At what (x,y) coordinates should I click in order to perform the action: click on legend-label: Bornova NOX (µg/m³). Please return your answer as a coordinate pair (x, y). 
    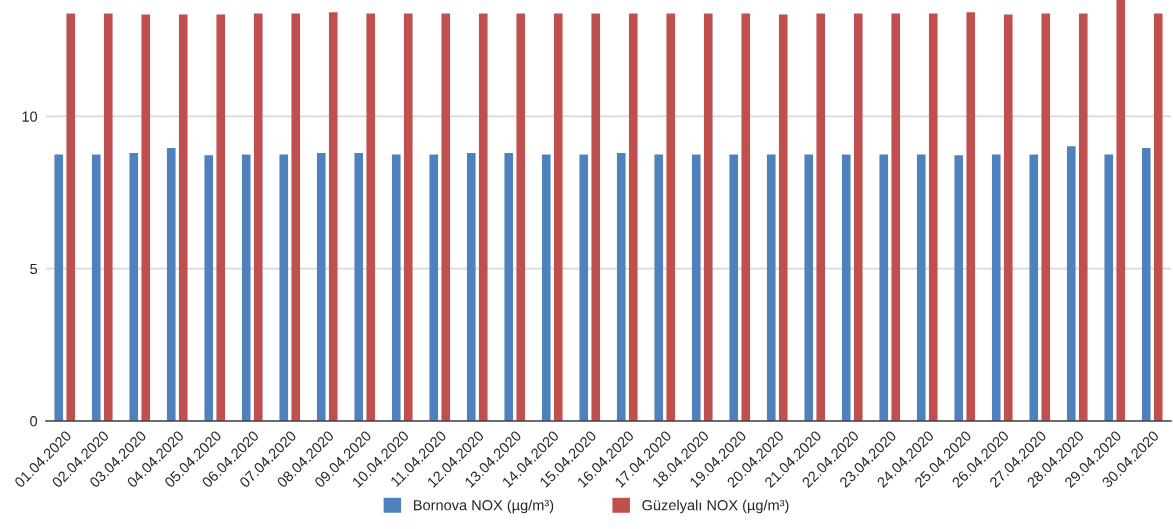
    Looking at the image, I should click on (483, 506).